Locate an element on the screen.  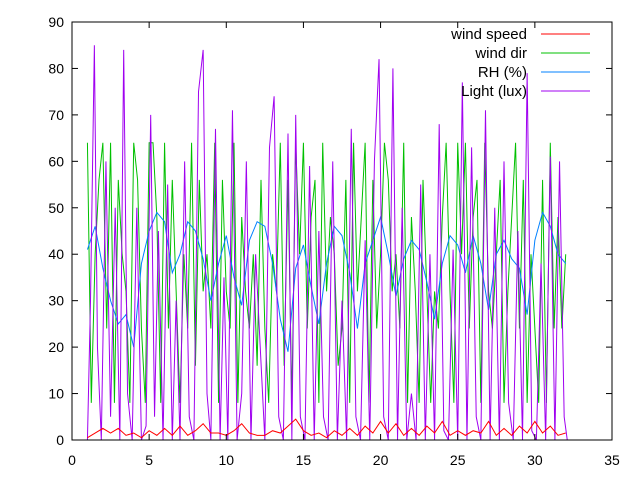
y-tick-label: 20 is located at coordinates (56, 347).